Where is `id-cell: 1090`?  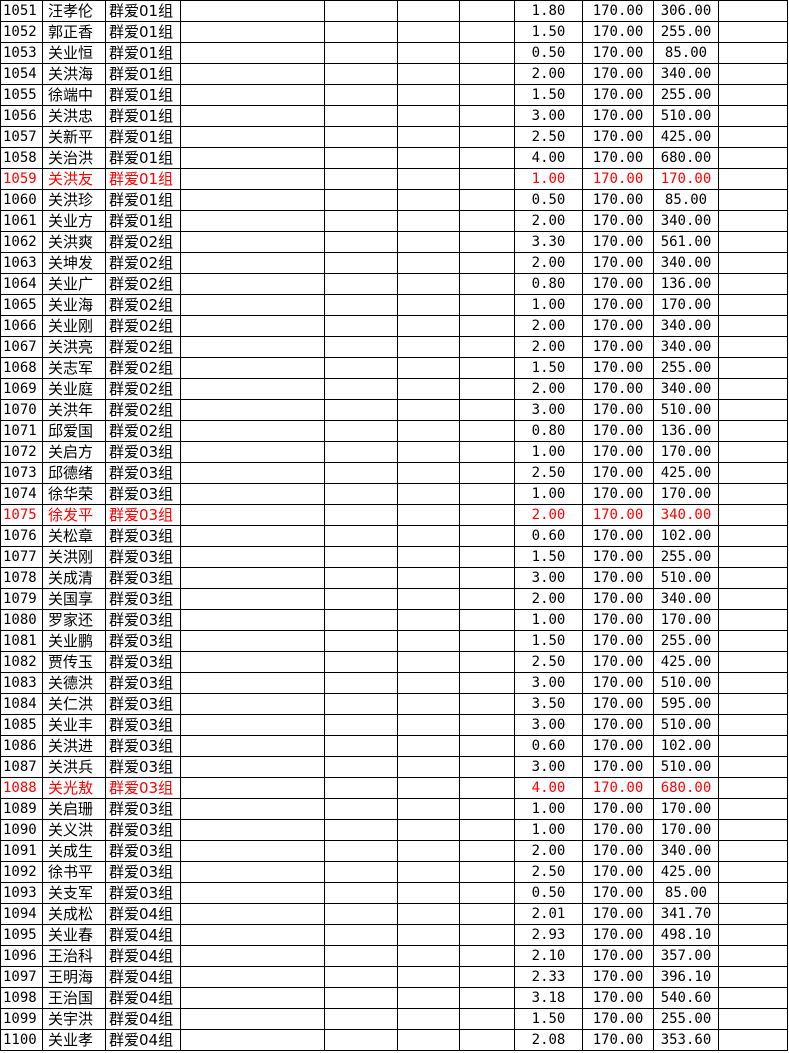
id-cell: 1090 is located at coordinates (21, 830).